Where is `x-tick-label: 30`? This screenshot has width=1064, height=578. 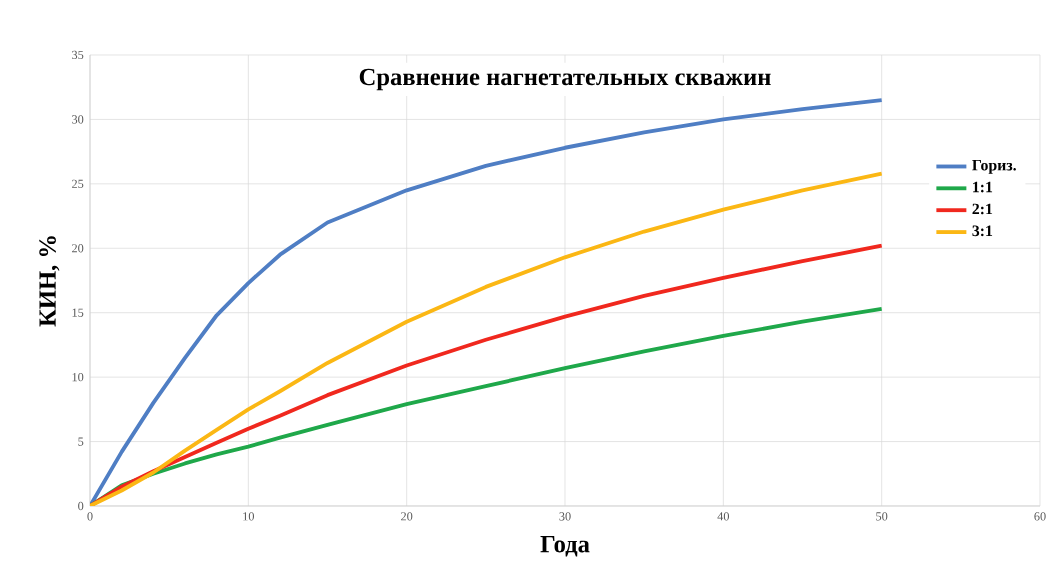 x-tick-label: 30 is located at coordinates (565, 516).